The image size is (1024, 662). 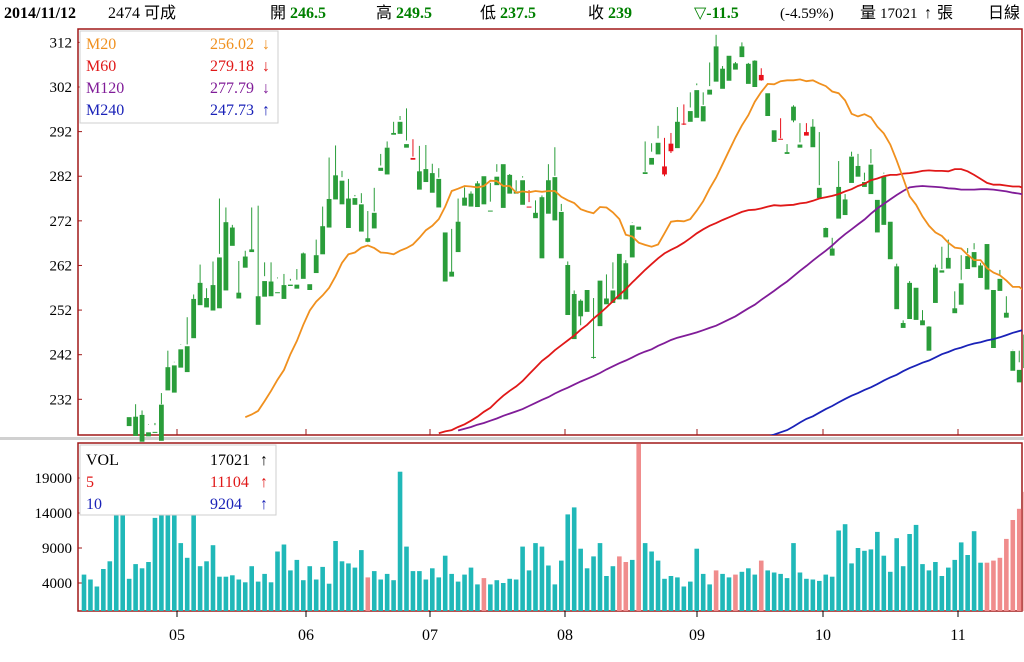 What do you see at coordinates (565, 635) in the screenshot?
I see `month-tick-label: 08` at bounding box center [565, 635].